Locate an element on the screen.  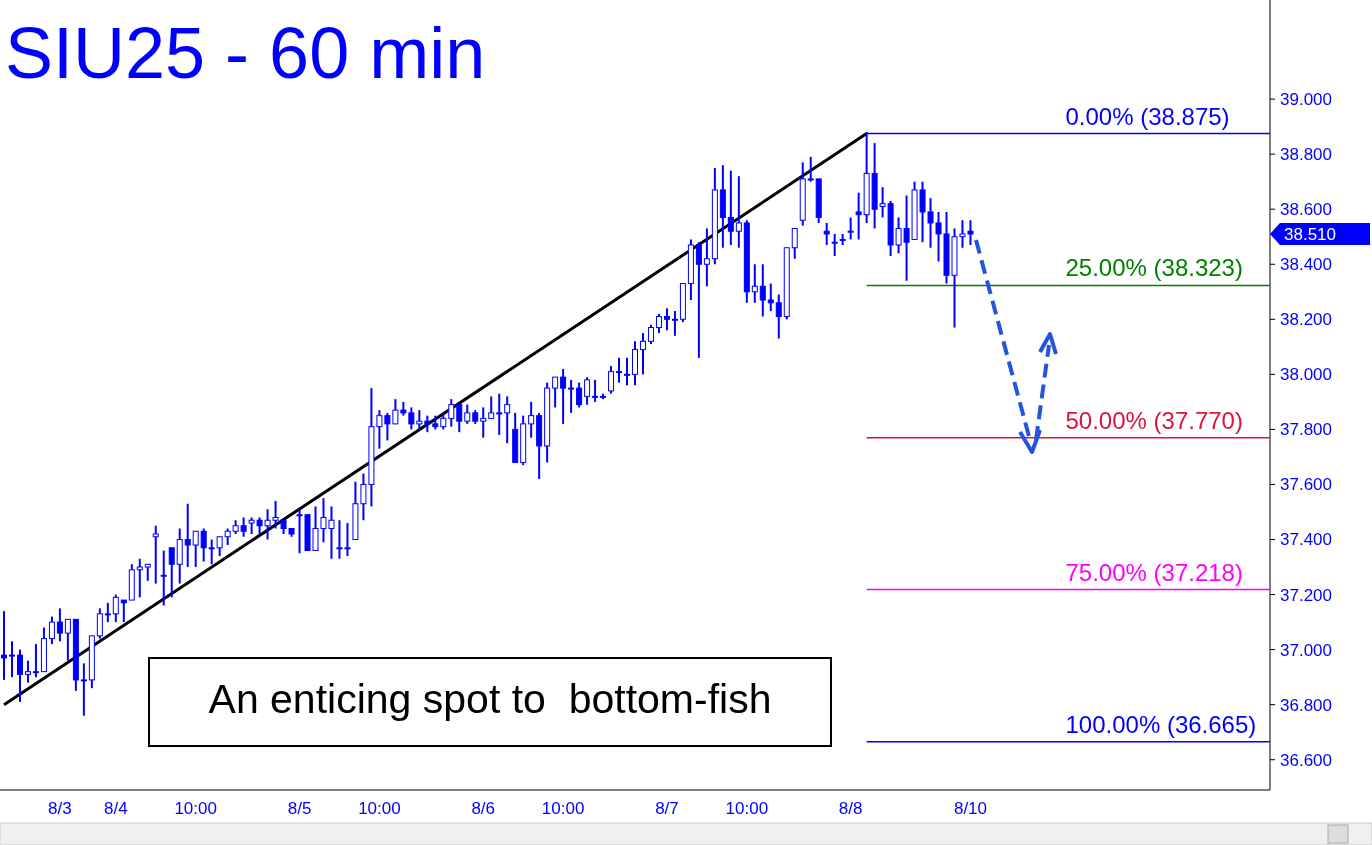
y-tick-label: 37.200 is located at coordinates (1306, 595).